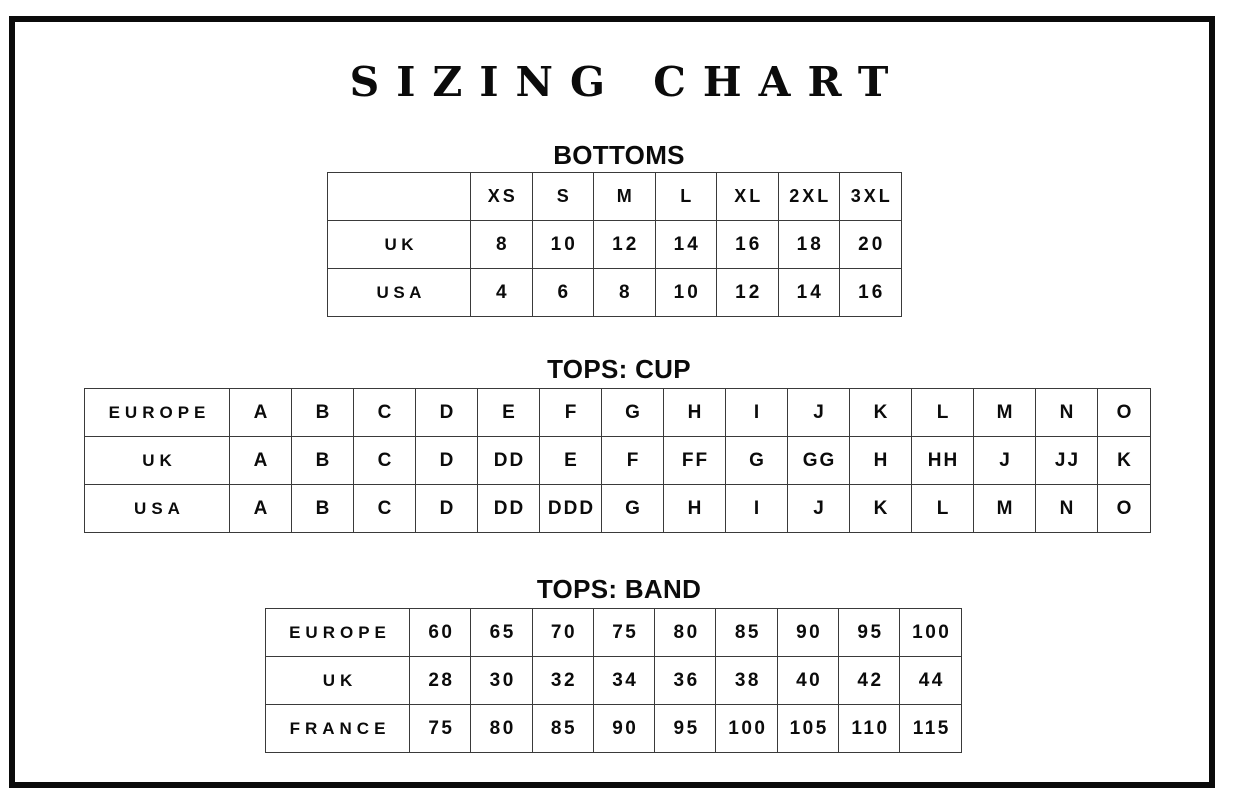 This screenshot has width=1238, height=809. I want to click on tops-band-cell: 34, so click(624, 680).